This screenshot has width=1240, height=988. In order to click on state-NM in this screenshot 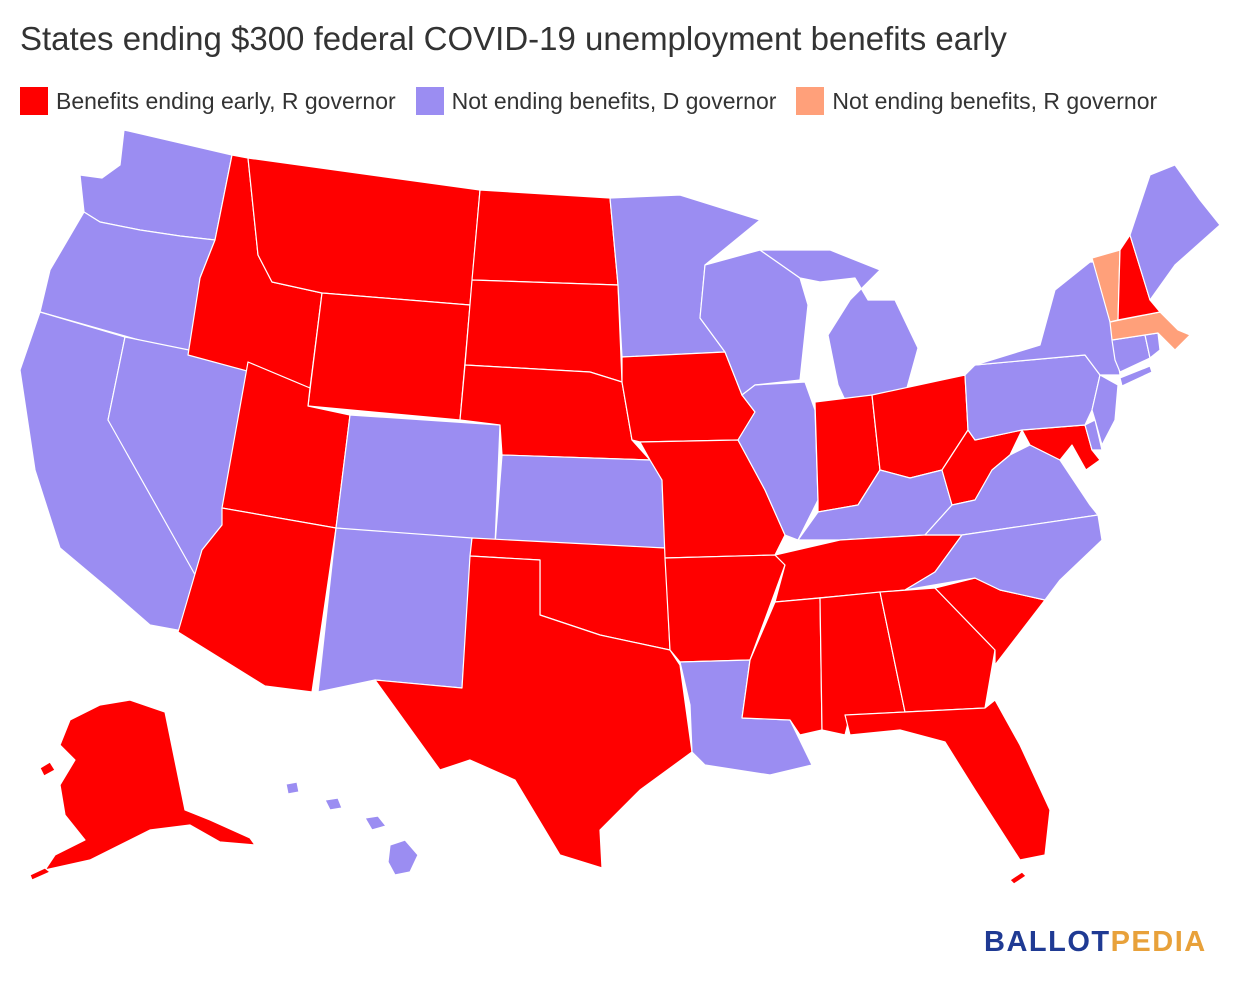, I will do `click(395, 610)`.